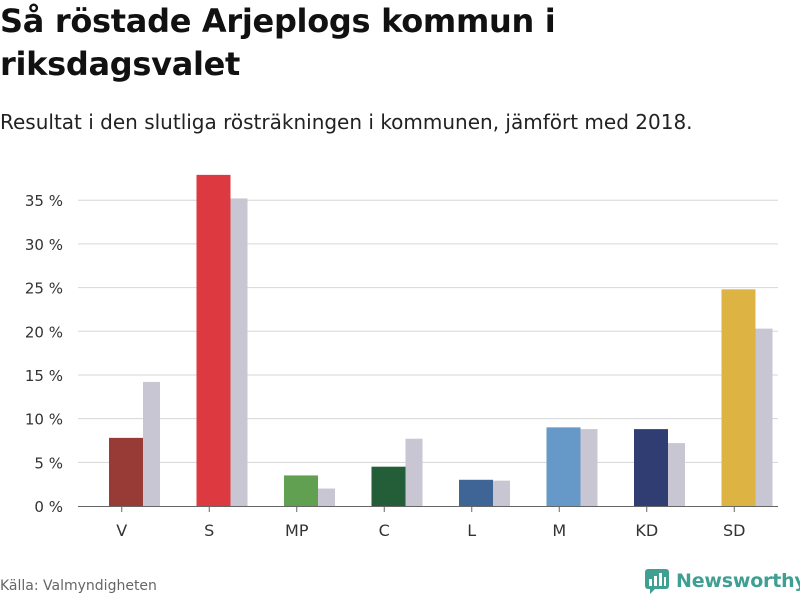 The height and width of the screenshot is (600, 800). What do you see at coordinates (44, 289) in the screenshot?
I see `y-tick-label: 25 %` at bounding box center [44, 289].